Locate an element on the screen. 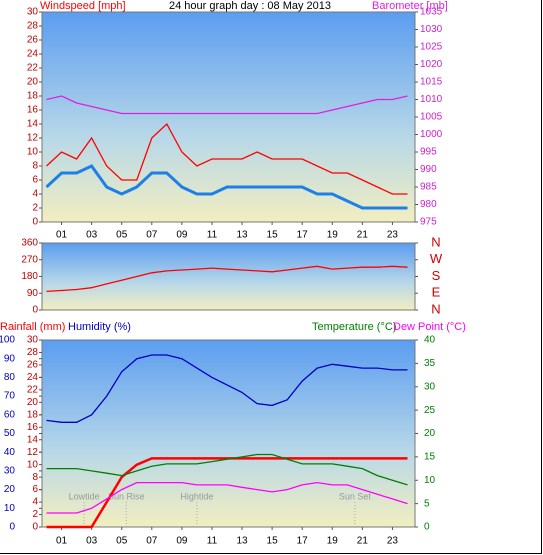 The height and width of the screenshot is (555, 543). y-tick-label: 20 is located at coordinates (33, 402).